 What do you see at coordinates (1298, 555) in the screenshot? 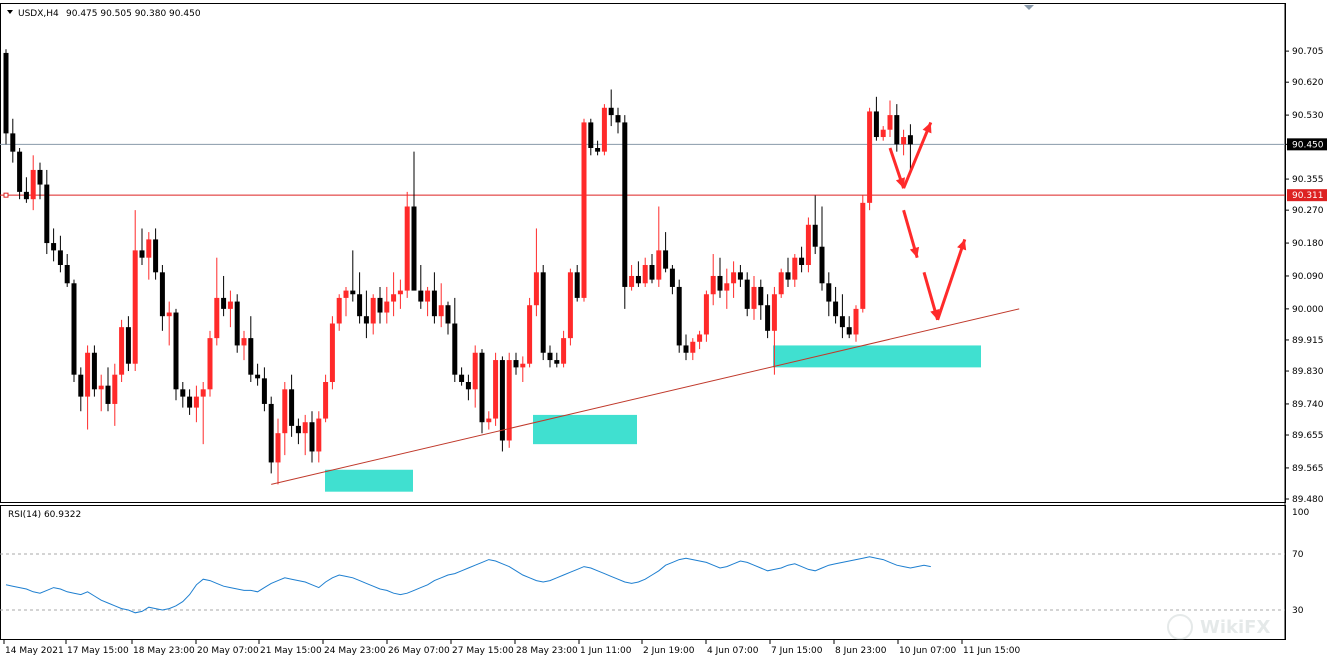
I see `rsi-tick-label: 70` at bounding box center [1298, 555].